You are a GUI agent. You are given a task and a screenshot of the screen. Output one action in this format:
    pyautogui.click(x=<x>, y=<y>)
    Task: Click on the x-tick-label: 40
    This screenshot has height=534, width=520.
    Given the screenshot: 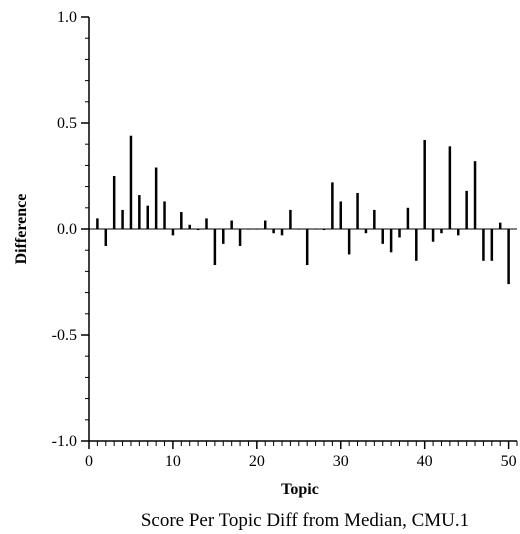 What is the action you would take?
    pyautogui.click(x=425, y=461)
    